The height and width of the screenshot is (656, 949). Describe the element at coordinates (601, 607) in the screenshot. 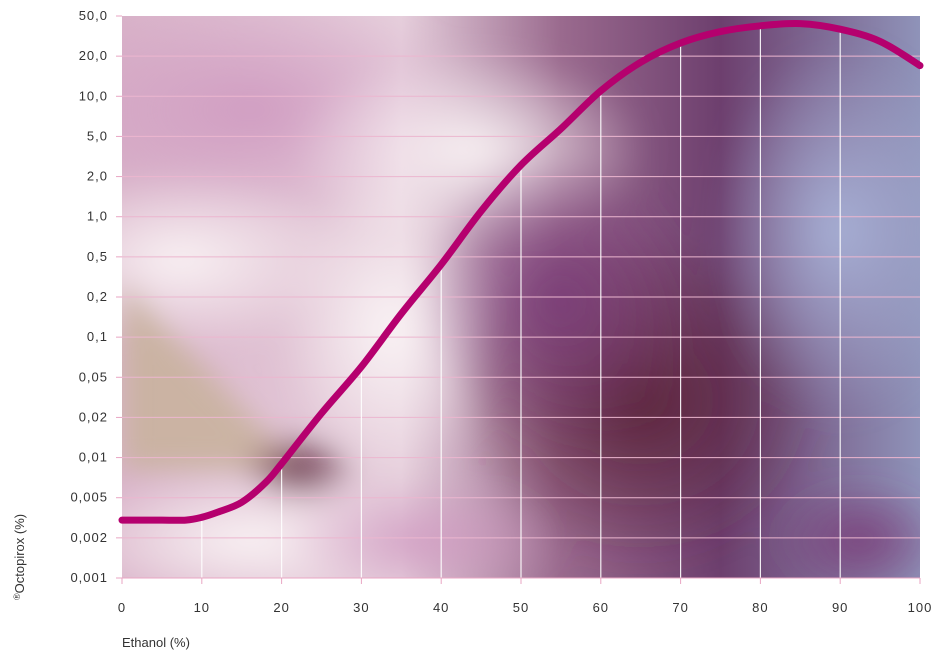

I see `x-tick-label: 60` at that location.